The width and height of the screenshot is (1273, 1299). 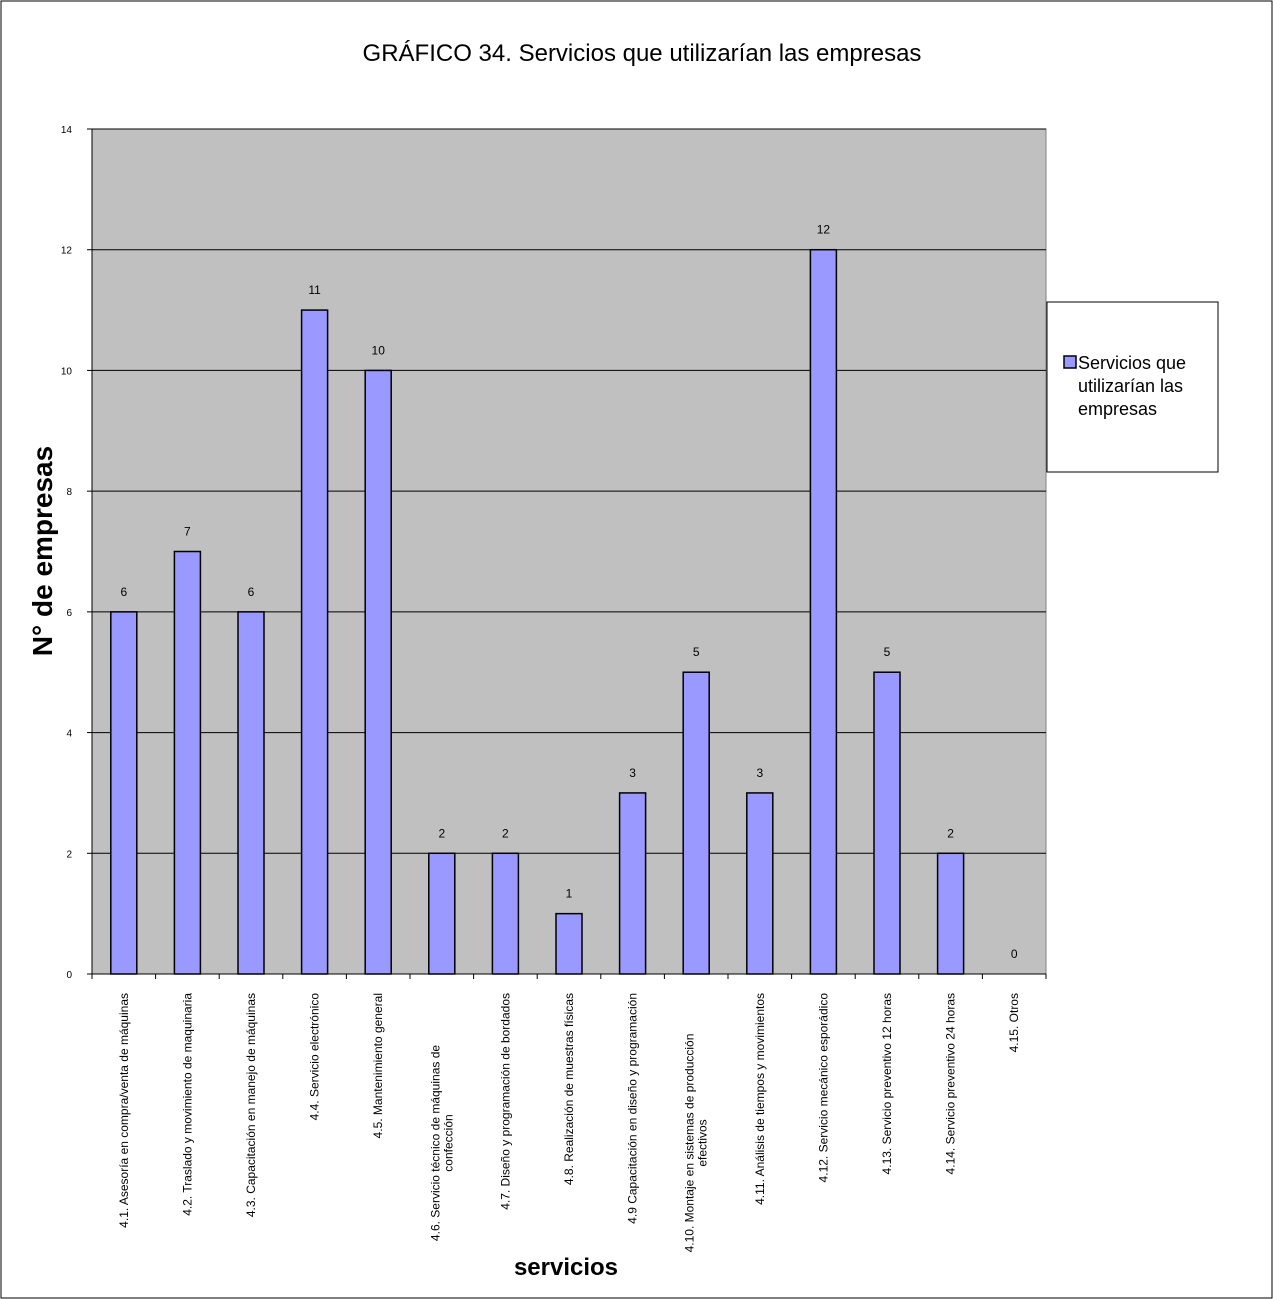 I want to click on category-label-line: 4.15. Otros, so click(x=1014, y=1022).